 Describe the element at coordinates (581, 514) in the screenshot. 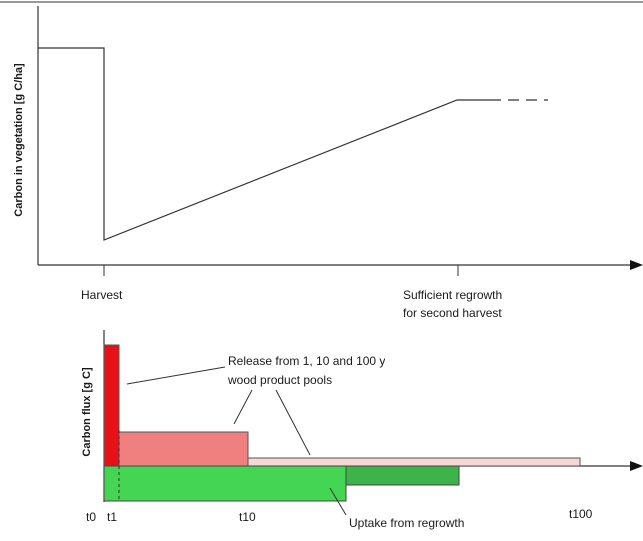

I see `tick-label-t100: t100` at that location.